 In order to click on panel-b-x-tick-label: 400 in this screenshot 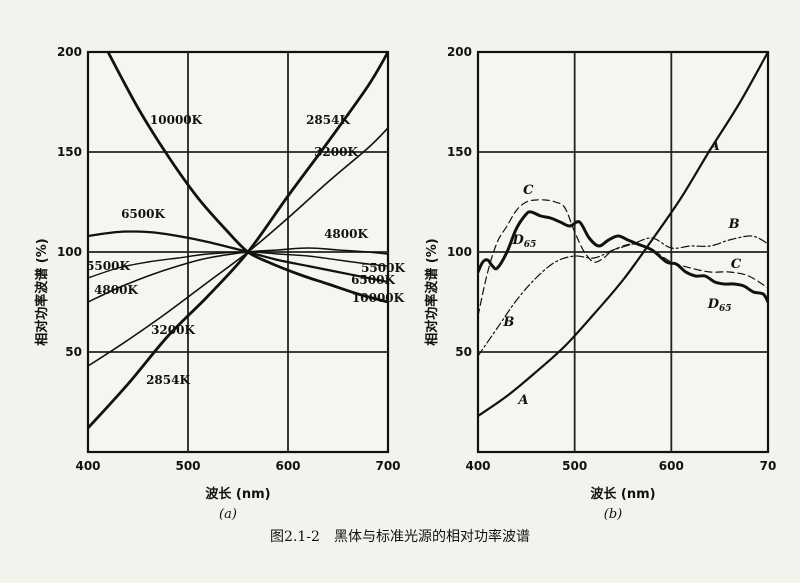, I will do `click(477, 466)`.